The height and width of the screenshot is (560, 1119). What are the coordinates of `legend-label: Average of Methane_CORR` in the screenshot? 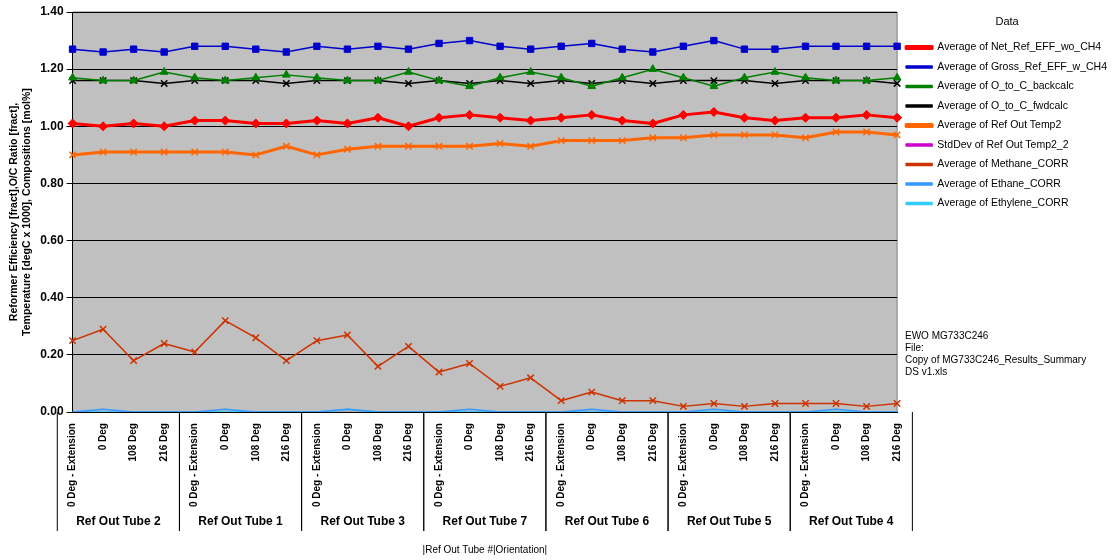 It's located at (1003, 163).